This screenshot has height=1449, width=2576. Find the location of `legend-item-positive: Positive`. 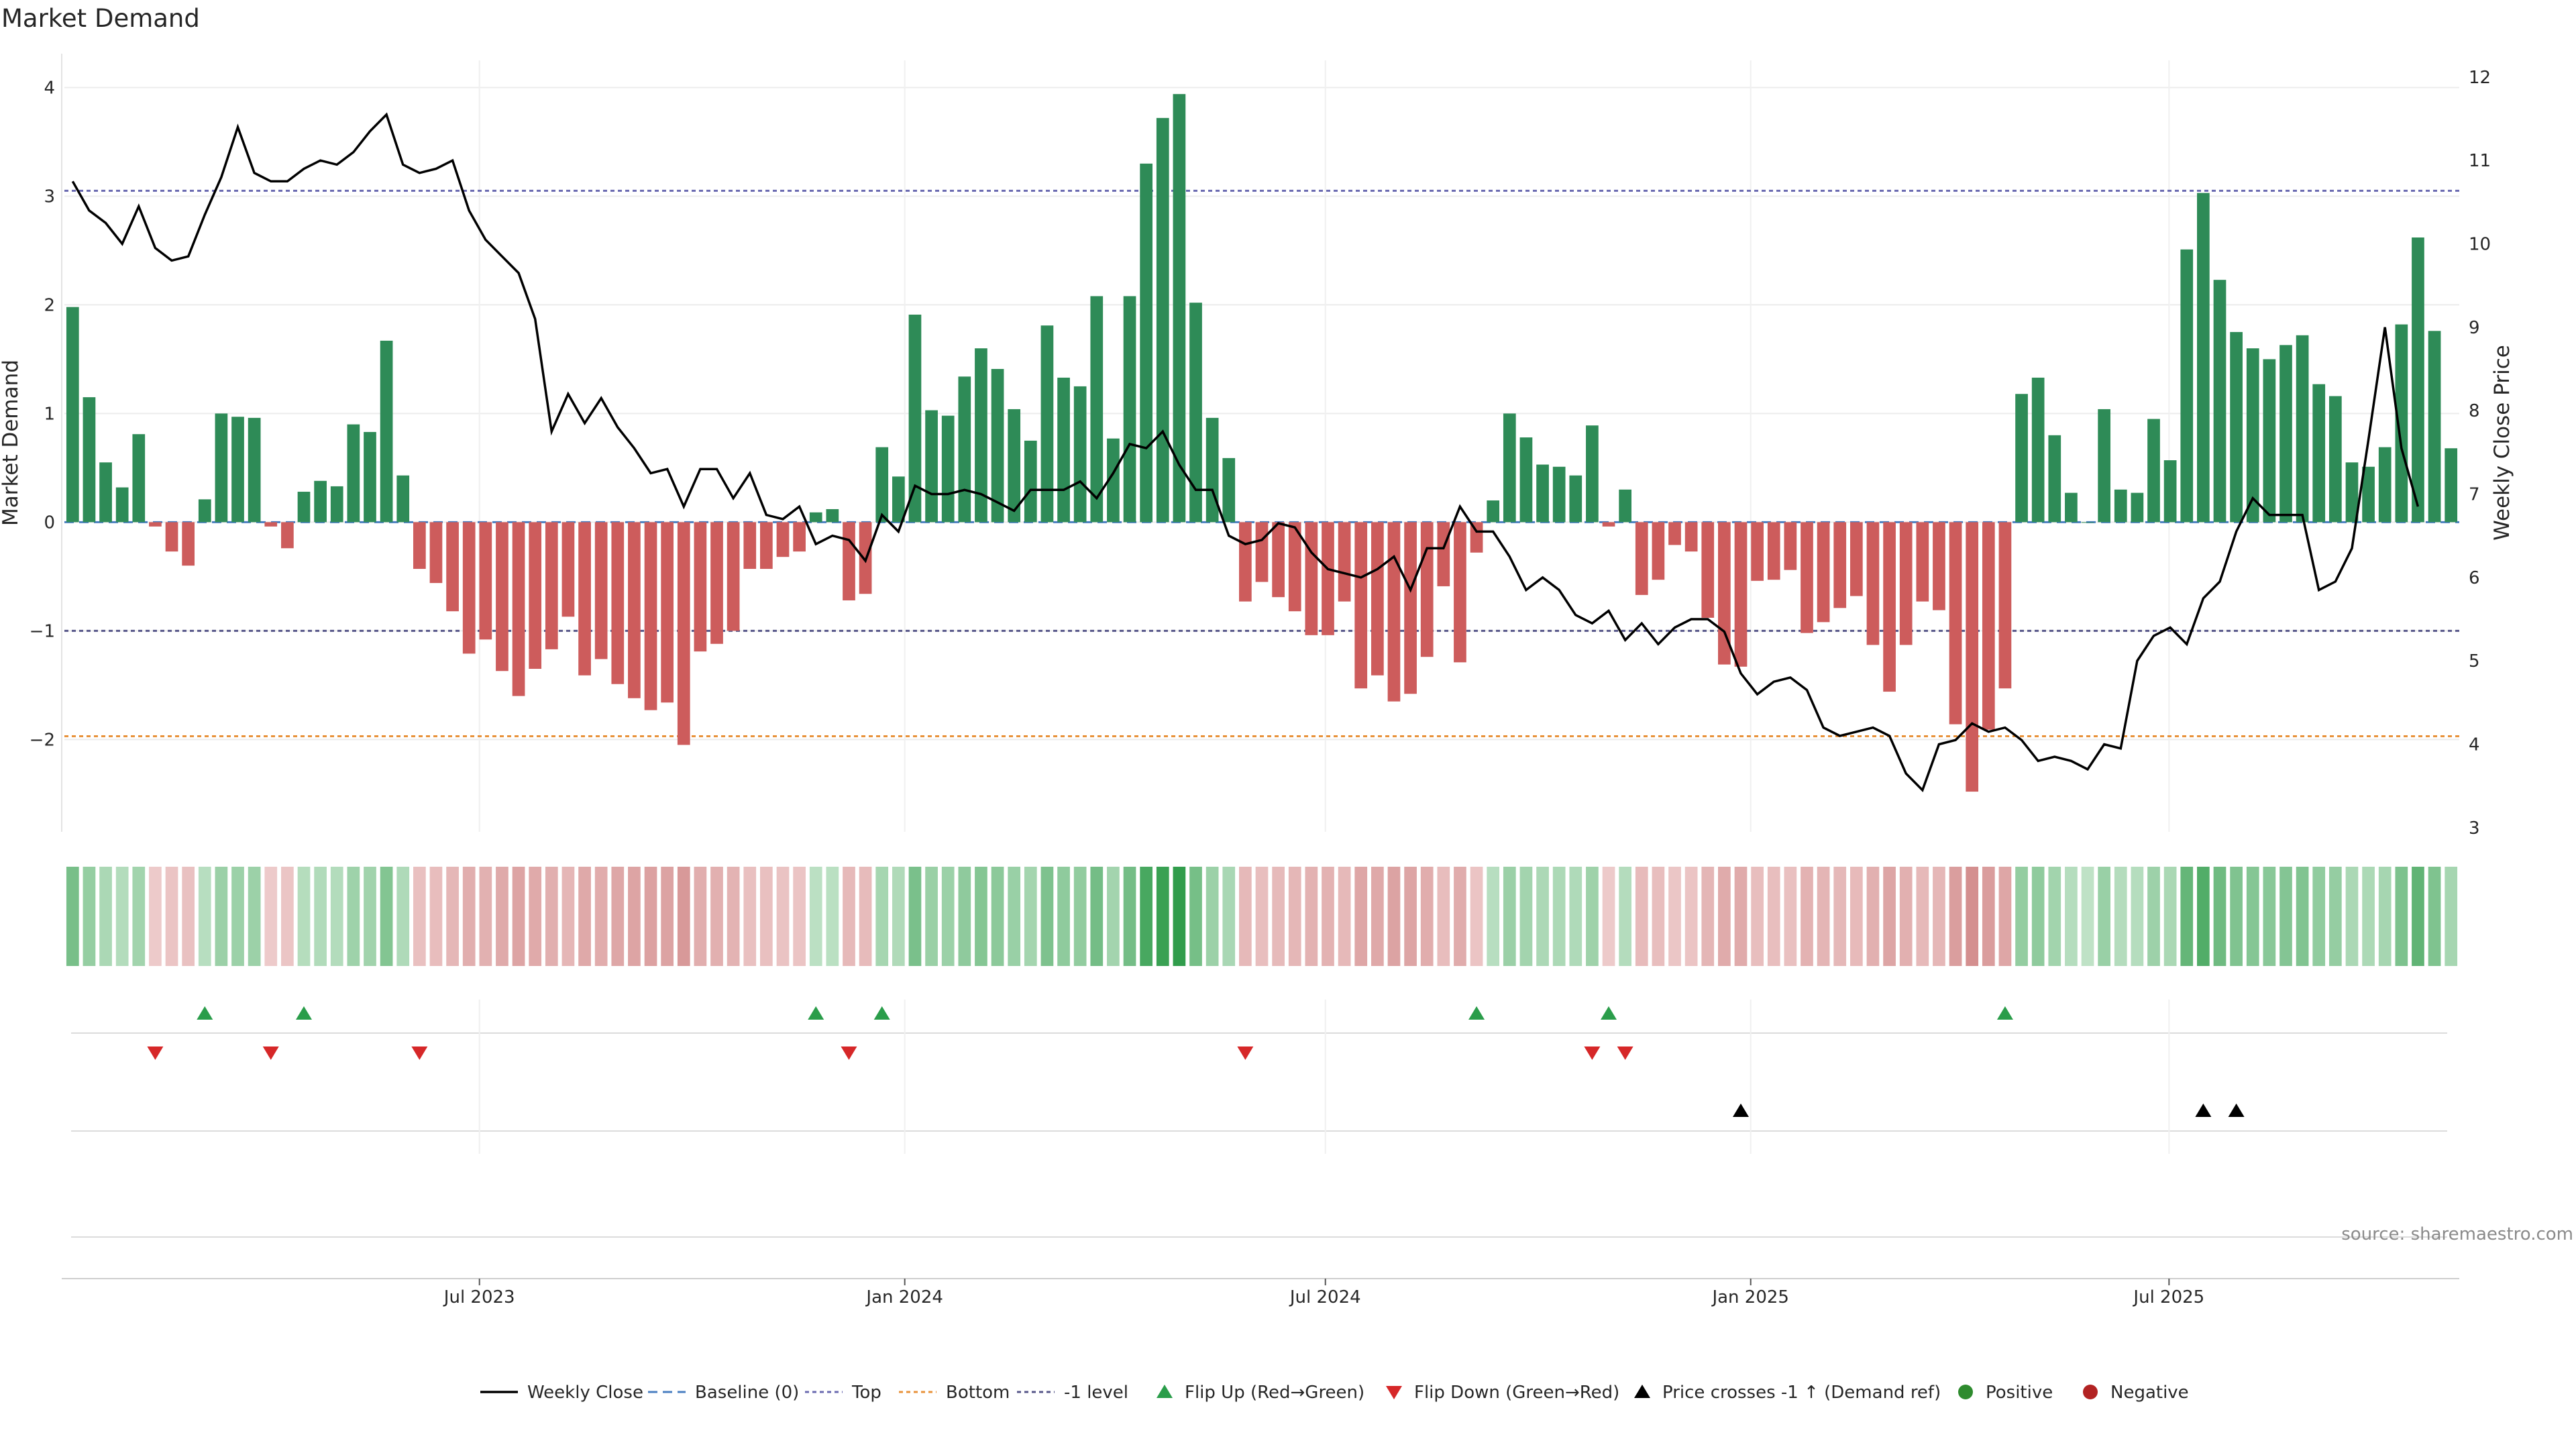

legend-item-positive: Positive is located at coordinates (2005, 1393).